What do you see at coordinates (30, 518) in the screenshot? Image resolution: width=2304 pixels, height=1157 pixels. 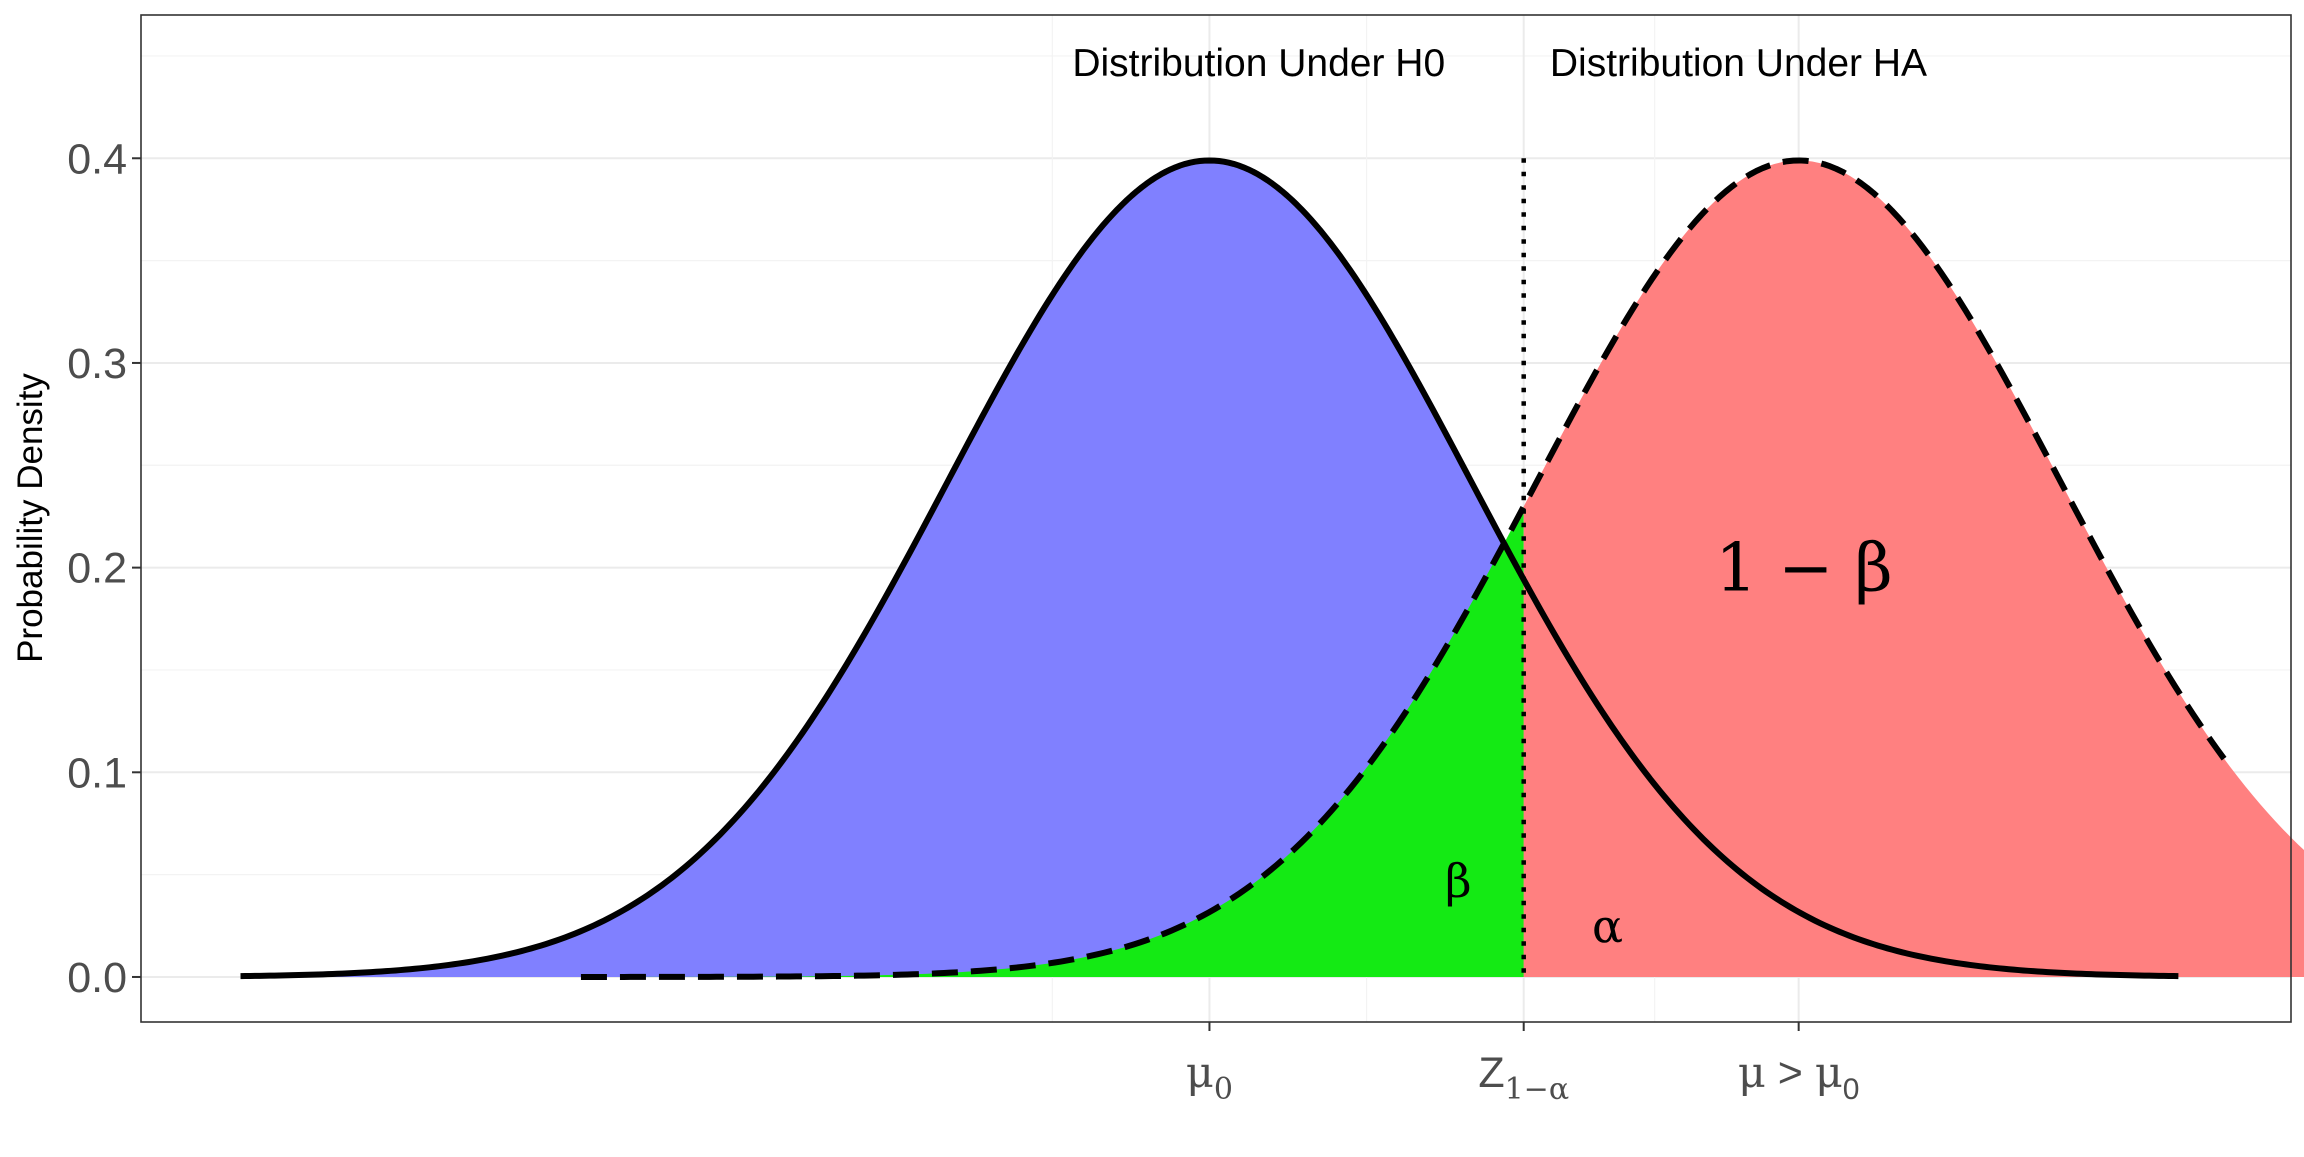 I see `y-axis-title: Probability Density` at bounding box center [30, 518].